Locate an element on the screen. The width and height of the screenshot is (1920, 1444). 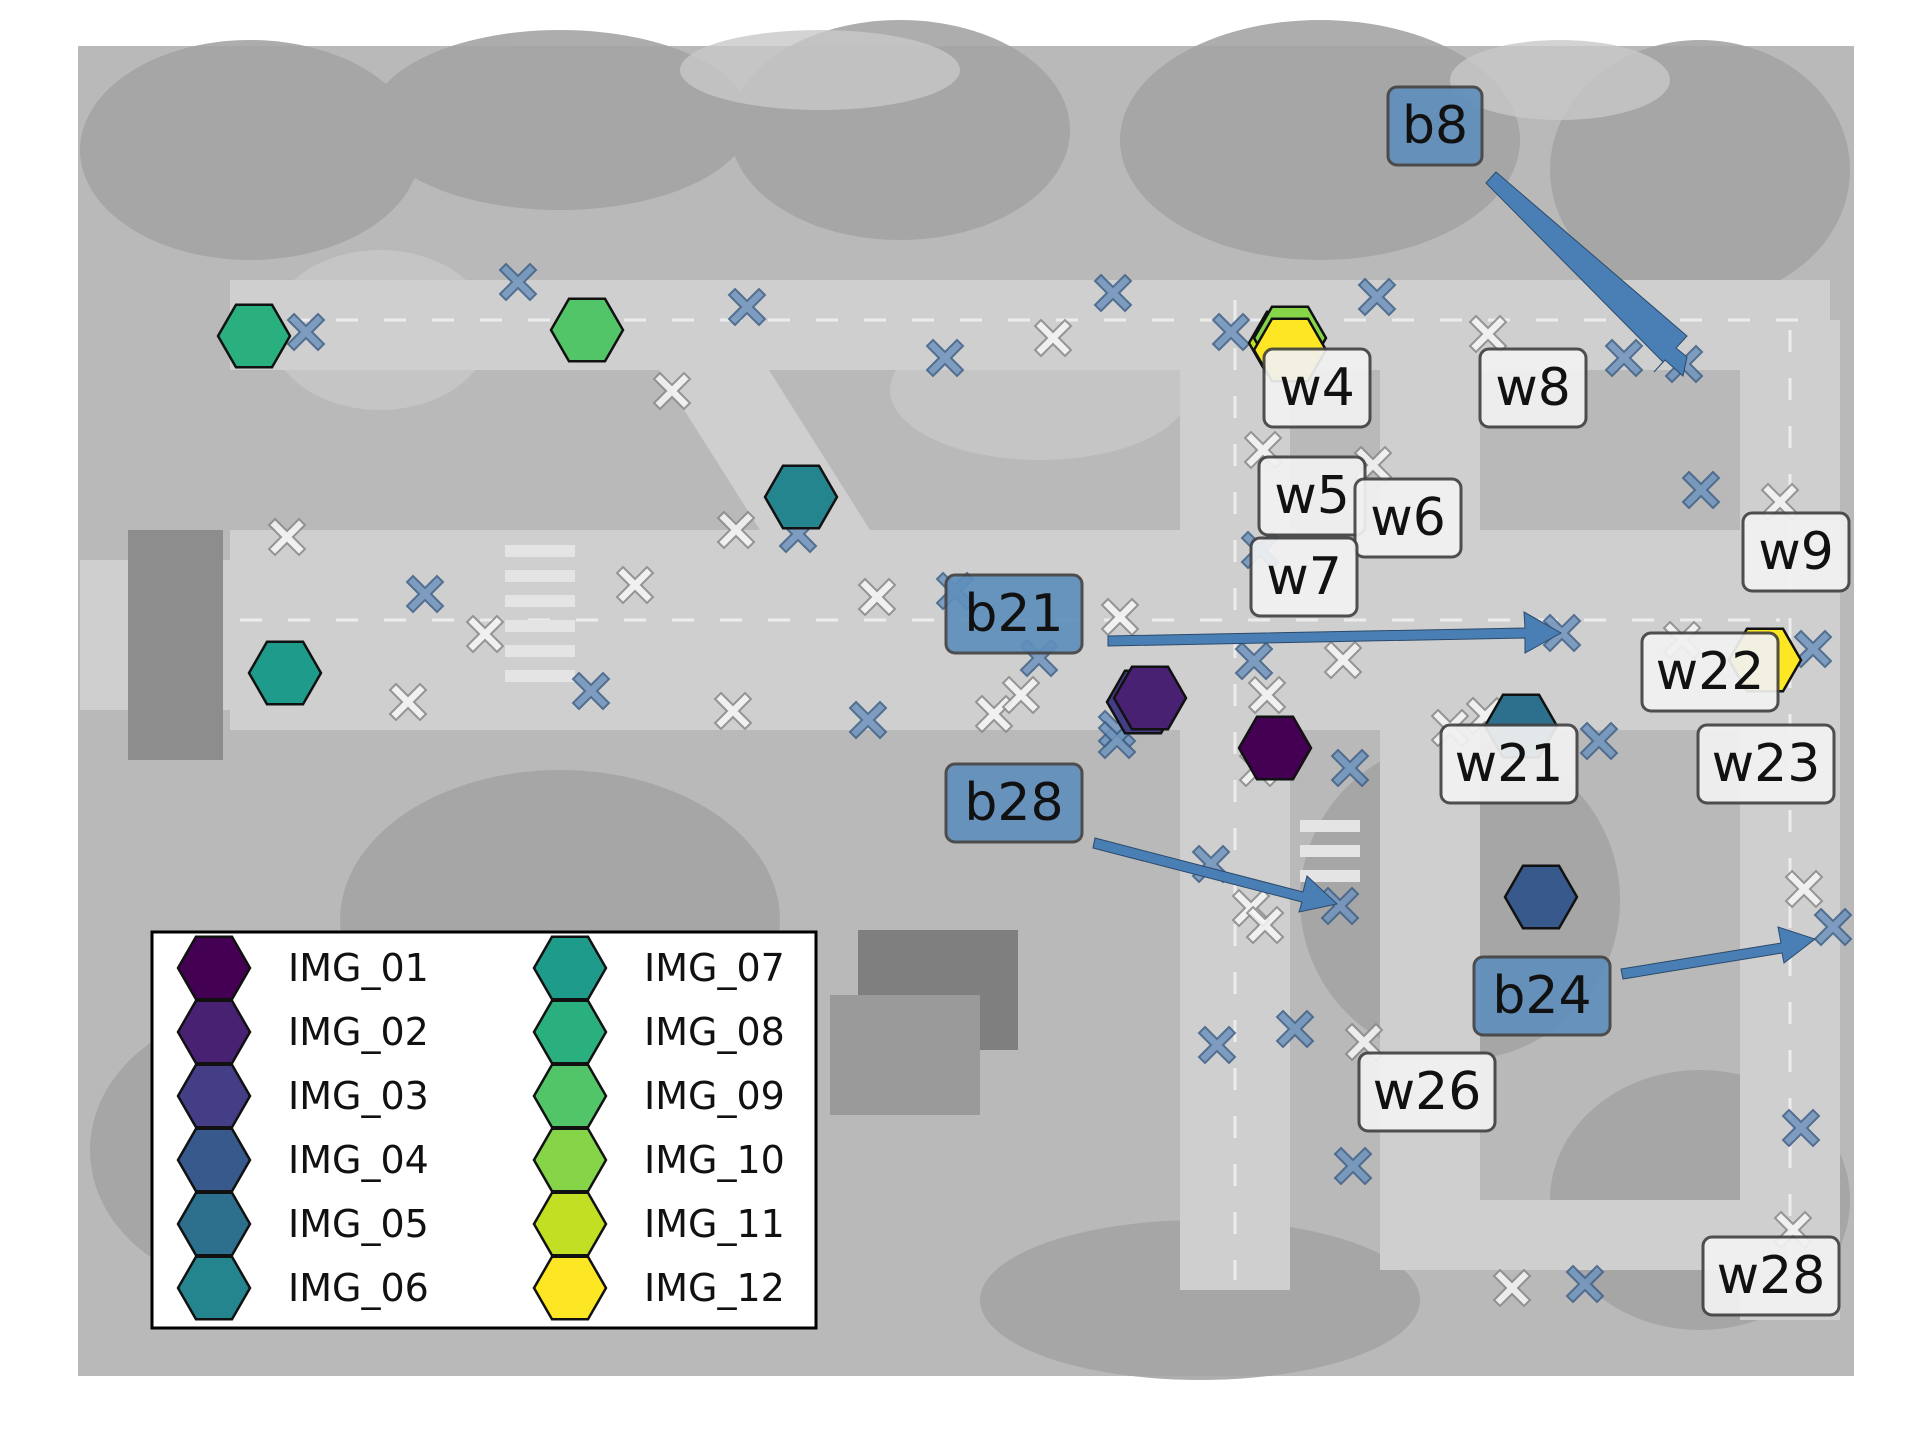
legend-entry: IMG_12 is located at coordinates (658, 1288).